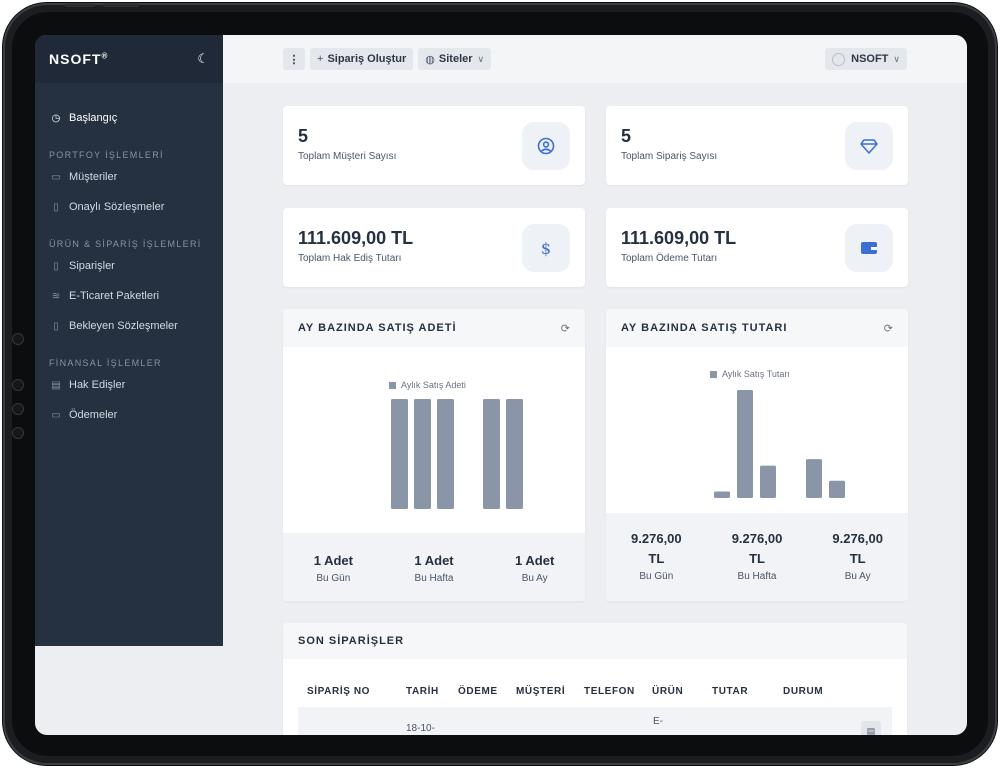 This screenshot has height=768, width=1000. What do you see at coordinates (92, 266) in the screenshot?
I see `sidebar-item-label: Siparişler` at bounding box center [92, 266].